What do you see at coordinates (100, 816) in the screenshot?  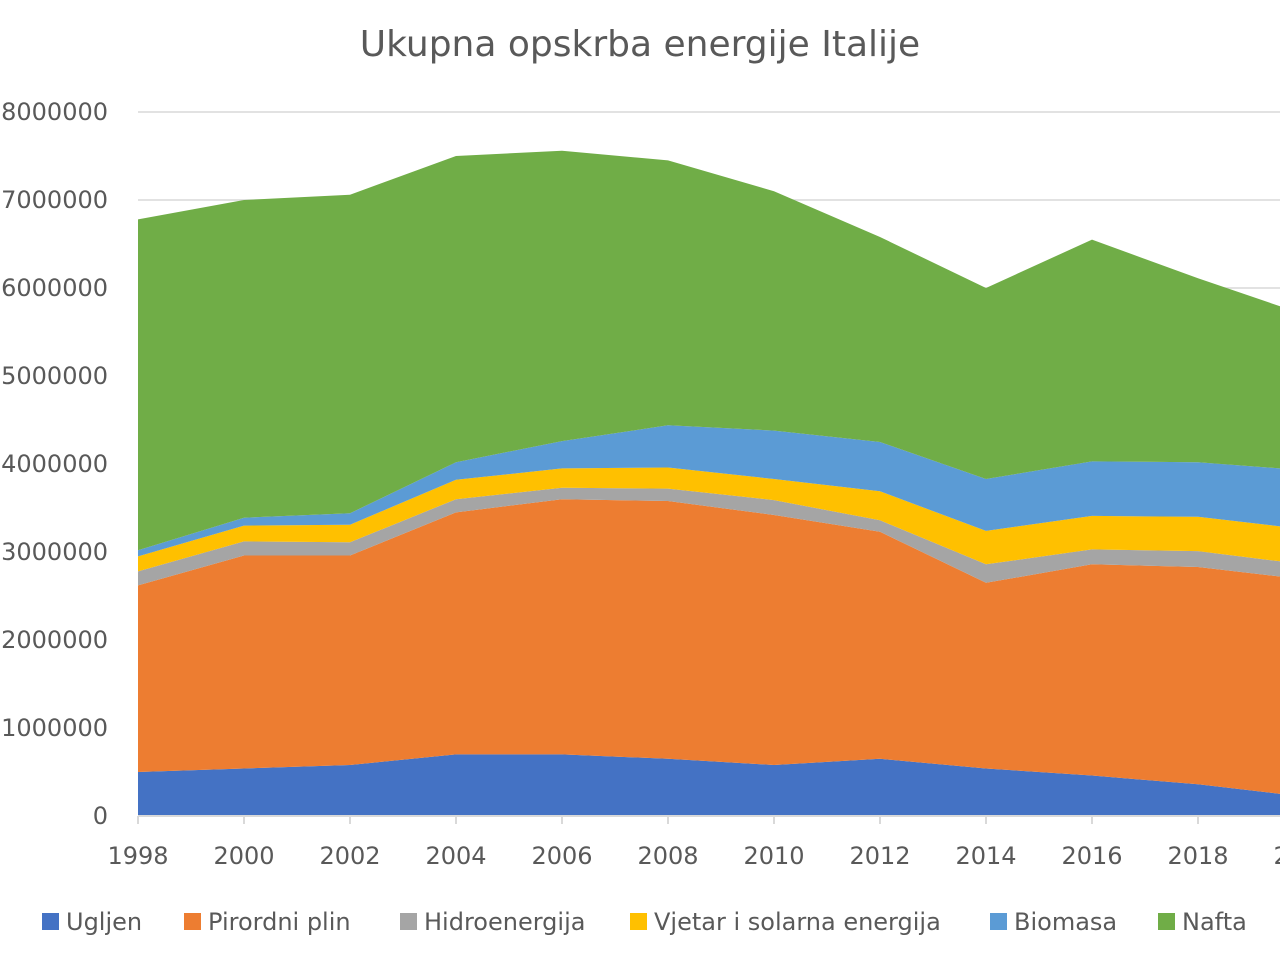 I see `y-tick-label: 0` at bounding box center [100, 816].